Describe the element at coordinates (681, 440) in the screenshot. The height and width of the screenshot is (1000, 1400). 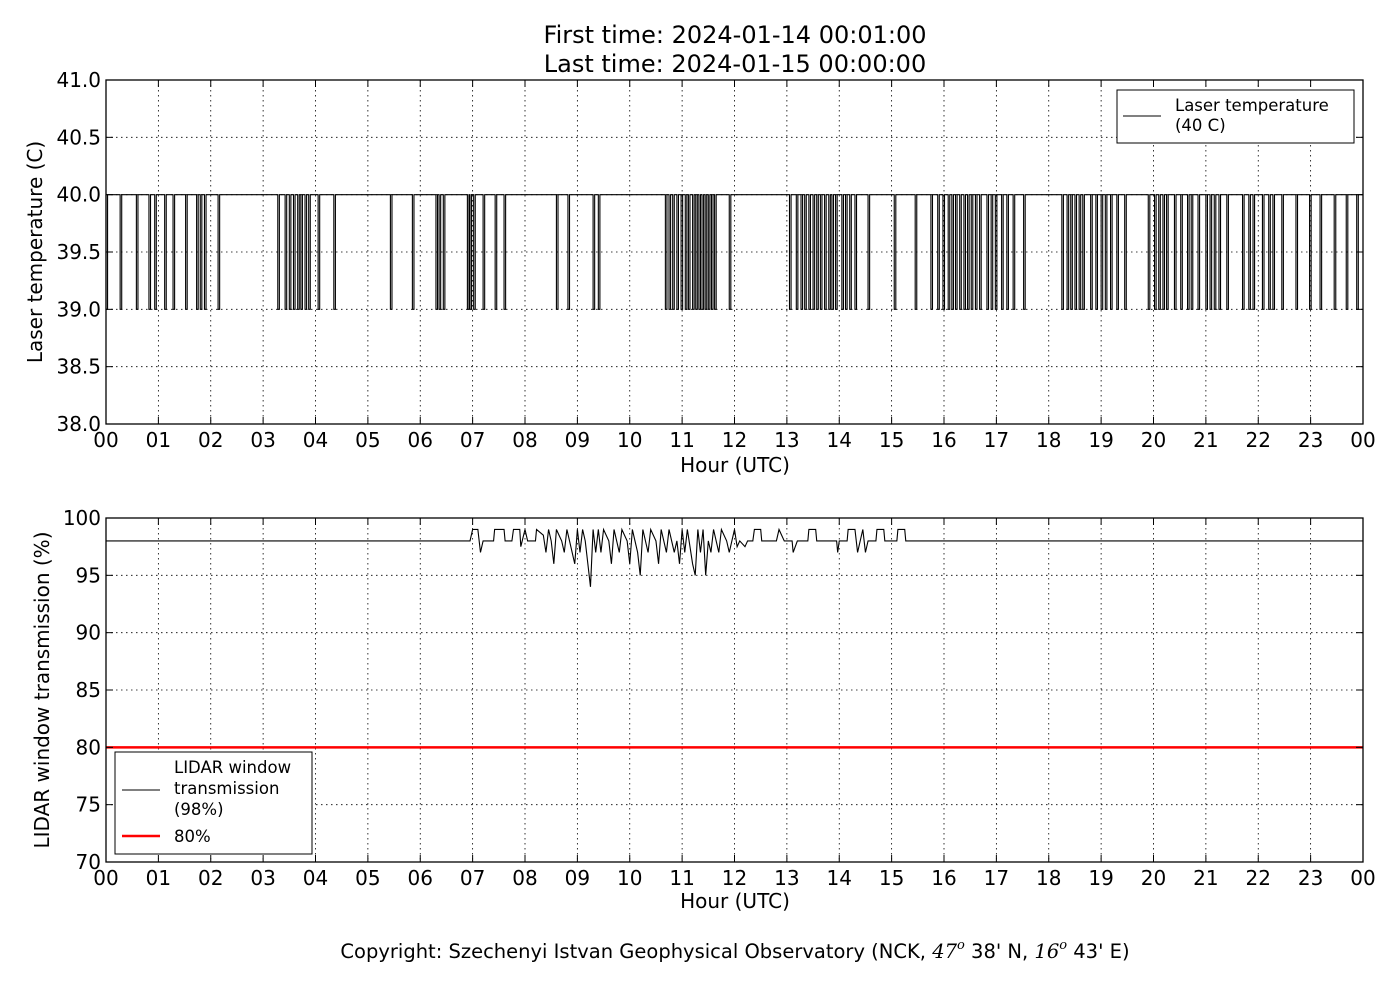
I see `laser-temperature-x-tick-label: 11` at that location.